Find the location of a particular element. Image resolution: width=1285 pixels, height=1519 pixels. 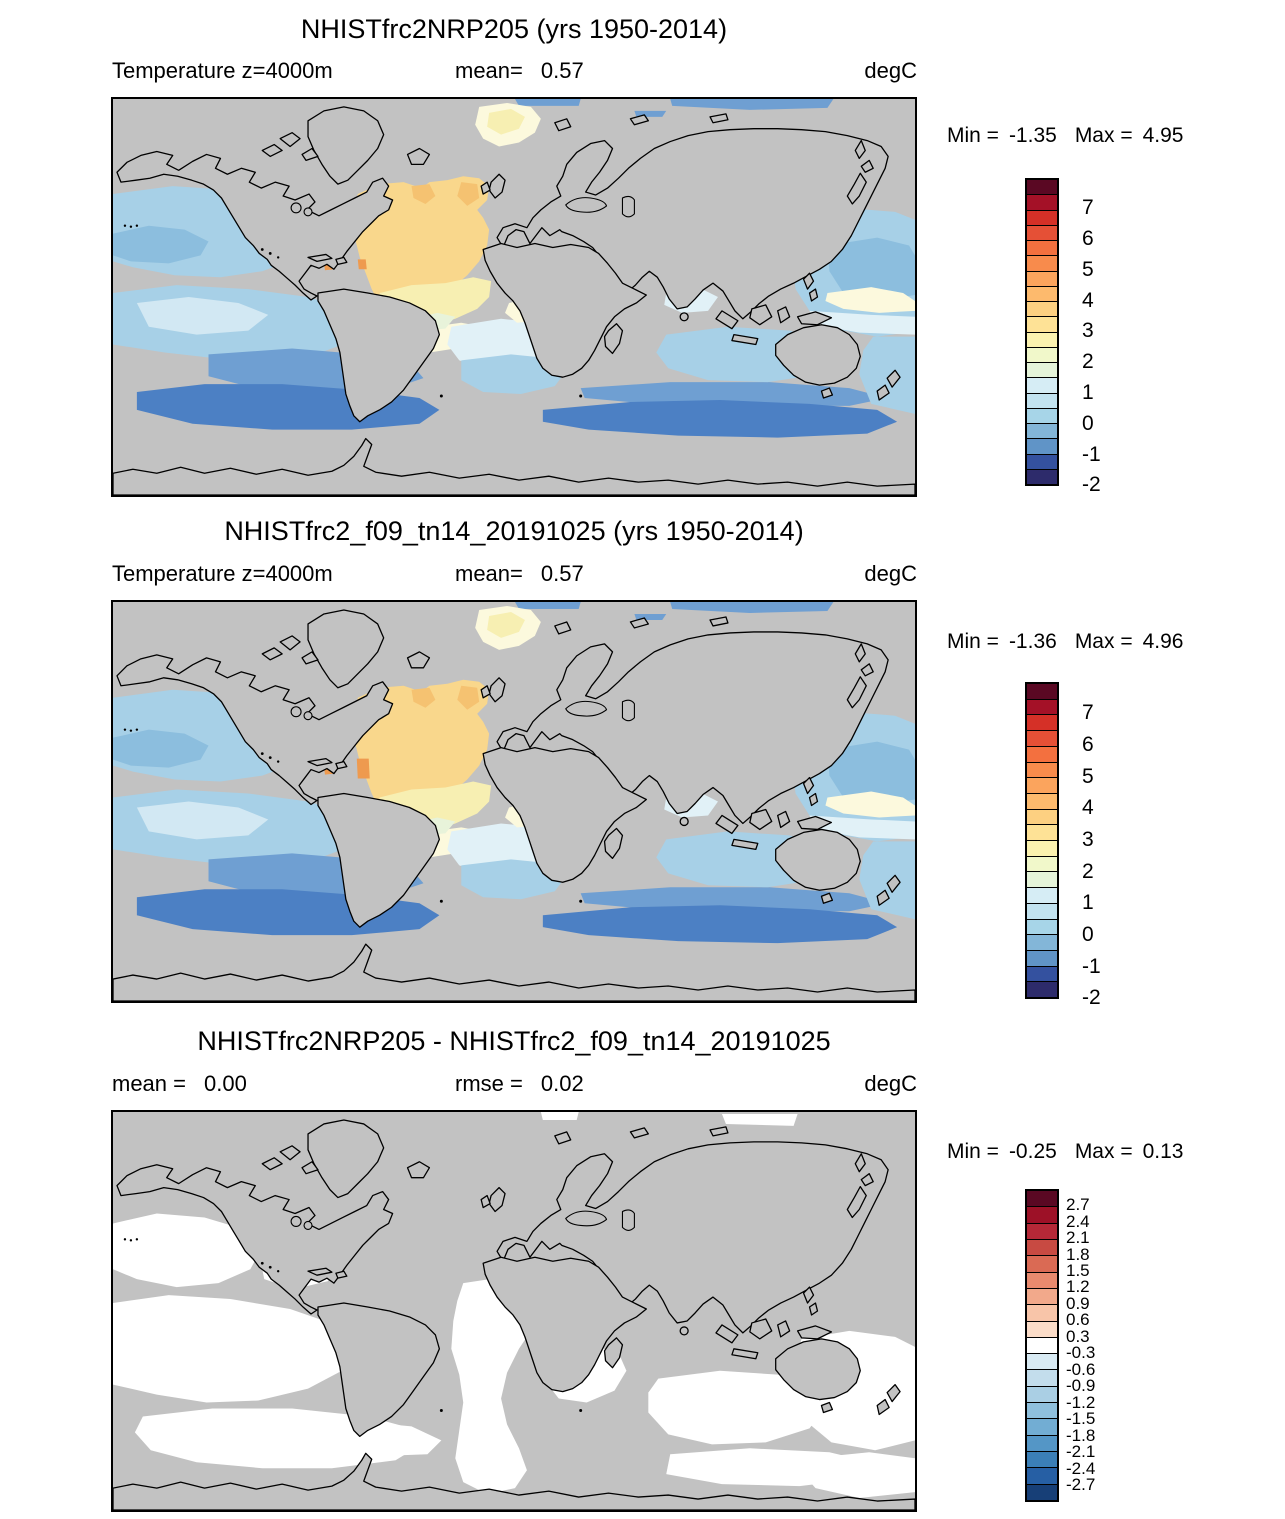

panel3-minmax: Min = -0.25 Max = 0.13 is located at coordinates (1074, 1152).